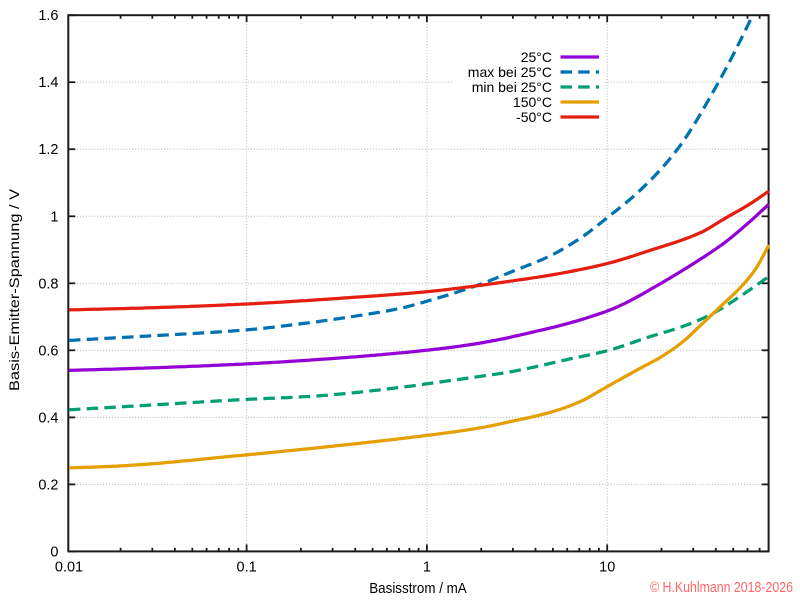 The width and height of the screenshot is (800, 600). Describe the element at coordinates (48, 351) in the screenshot. I see `svg-text: 0.6` at that location.